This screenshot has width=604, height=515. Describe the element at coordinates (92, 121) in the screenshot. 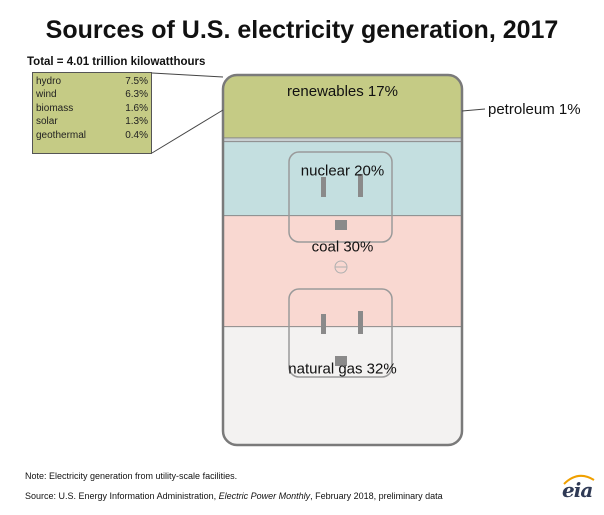

I see `breakdown-row-solar: solar 1.3%` at that location.